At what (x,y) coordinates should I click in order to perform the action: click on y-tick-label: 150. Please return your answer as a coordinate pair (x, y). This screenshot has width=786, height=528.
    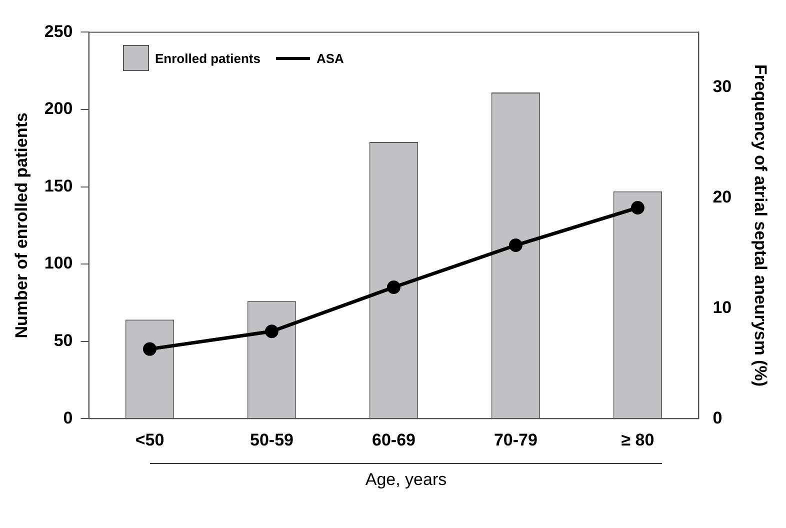
    Looking at the image, I should click on (58, 186).